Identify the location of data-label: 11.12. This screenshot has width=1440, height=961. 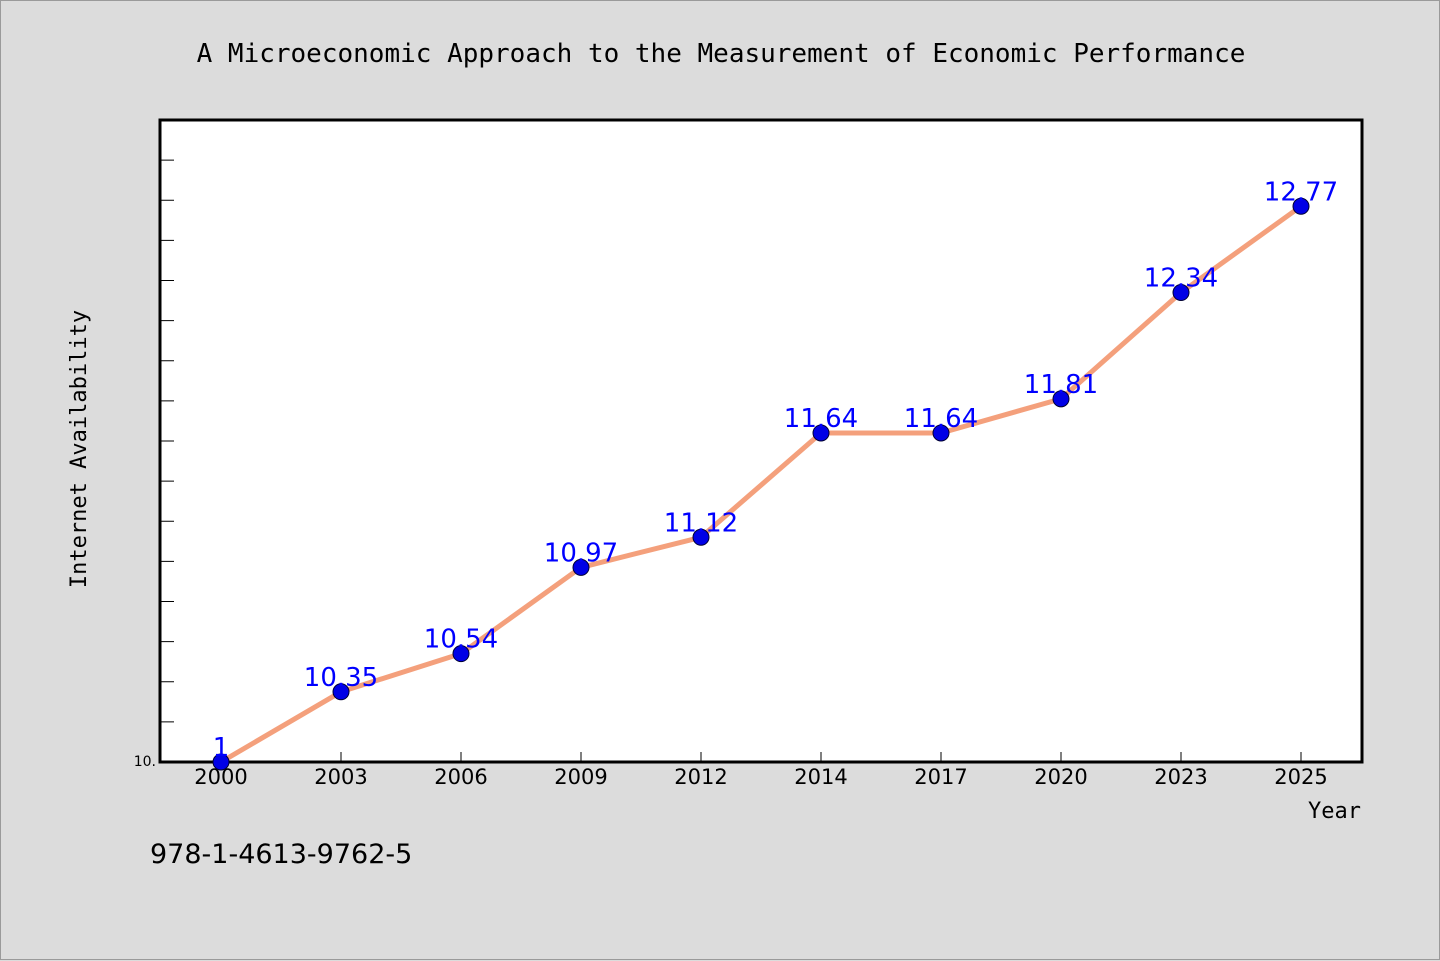
(701, 523).